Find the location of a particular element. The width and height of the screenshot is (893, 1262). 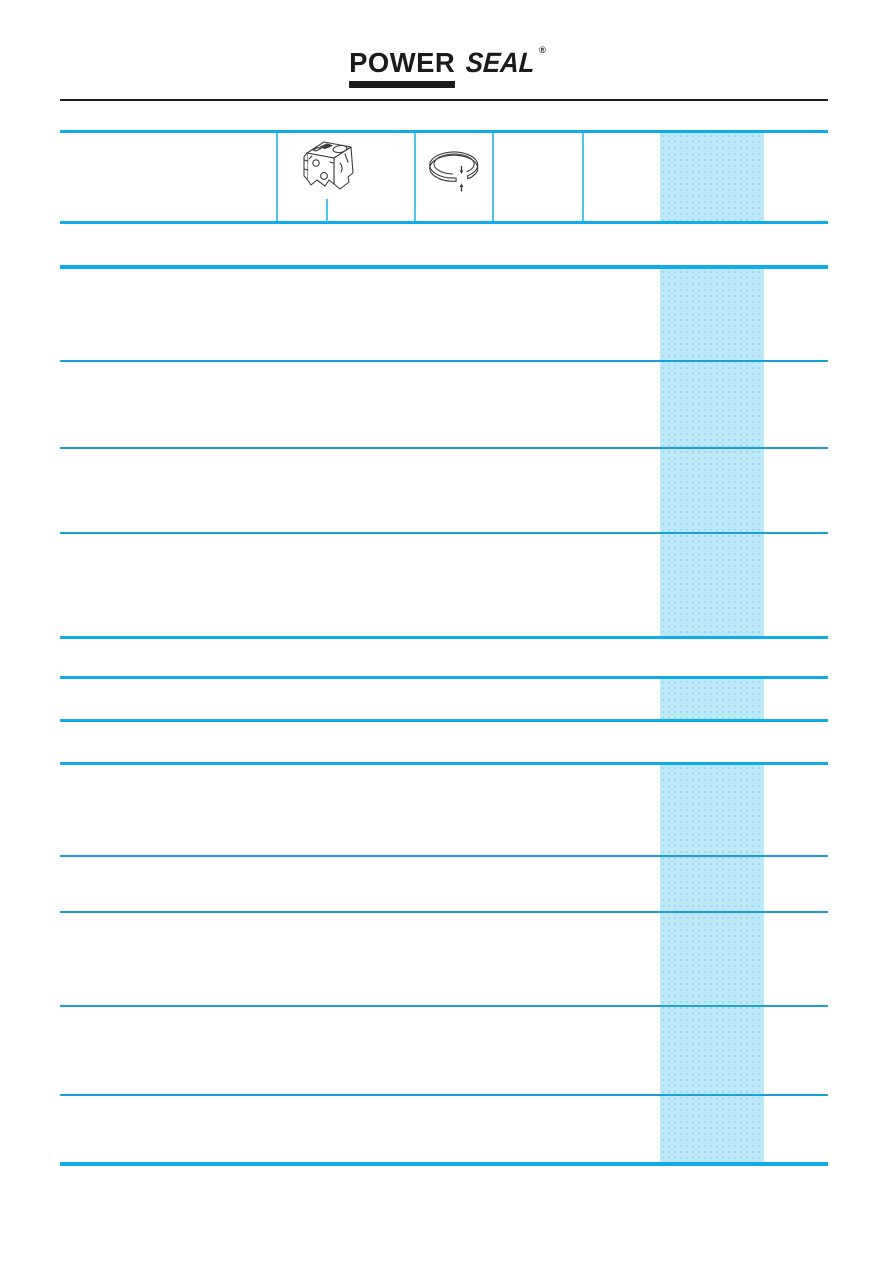

logo-text-power: POWER is located at coordinates (402, 67).